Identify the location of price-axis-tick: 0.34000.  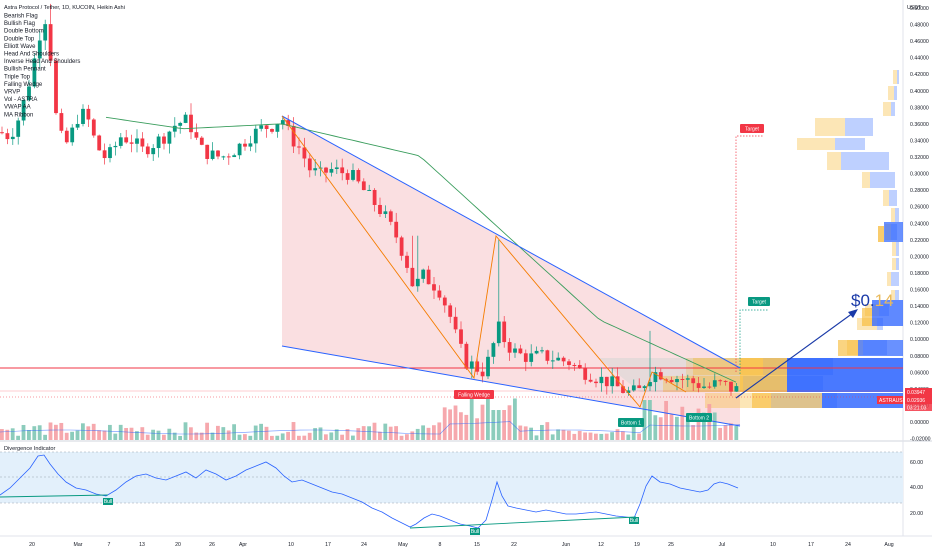
(919, 141).